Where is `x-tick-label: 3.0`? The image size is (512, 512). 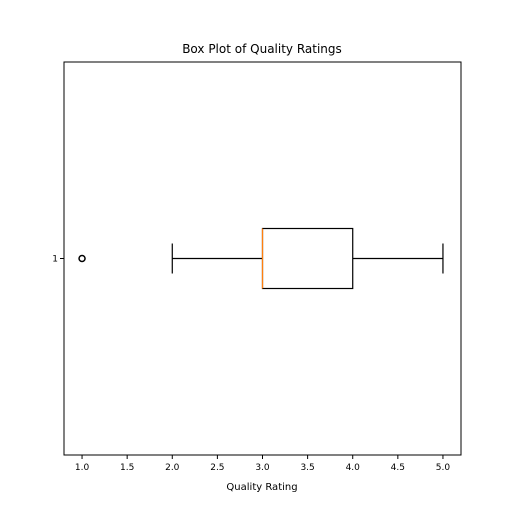
x-tick-label: 3.0 is located at coordinates (262, 468).